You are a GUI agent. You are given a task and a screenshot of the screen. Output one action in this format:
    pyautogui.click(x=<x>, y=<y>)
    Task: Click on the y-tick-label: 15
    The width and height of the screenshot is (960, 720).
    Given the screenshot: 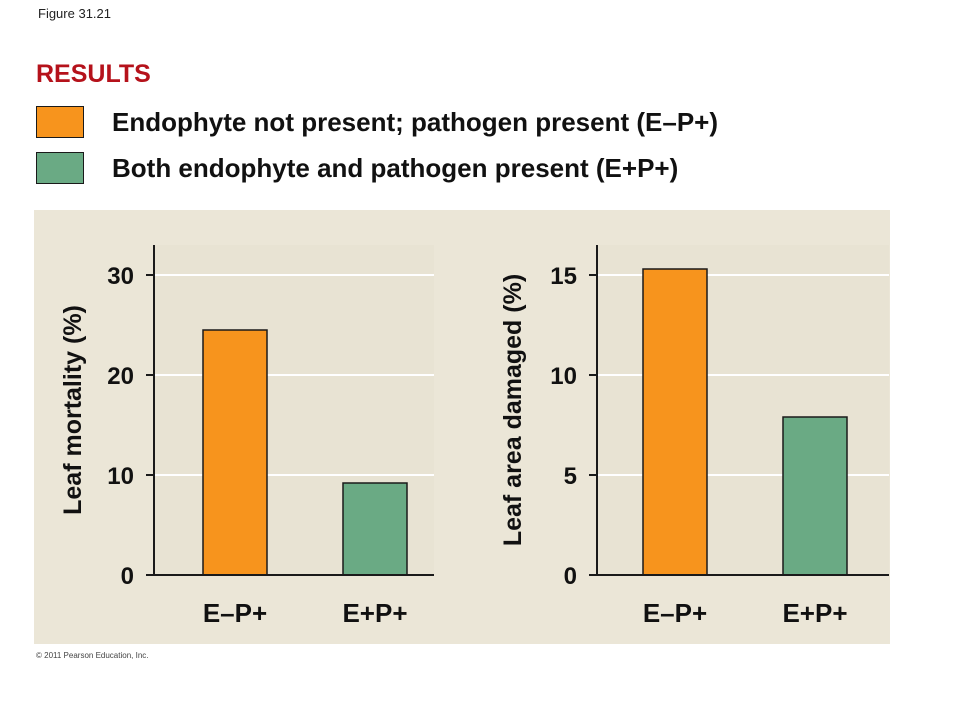 What is the action you would take?
    pyautogui.click(x=563, y=276)
    